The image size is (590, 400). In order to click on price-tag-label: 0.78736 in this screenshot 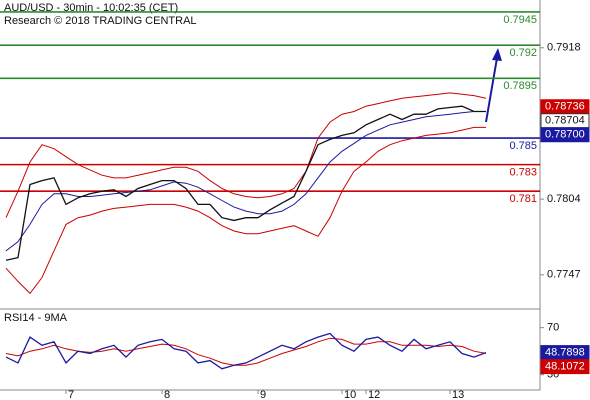, I will do `click(565, 107)`.